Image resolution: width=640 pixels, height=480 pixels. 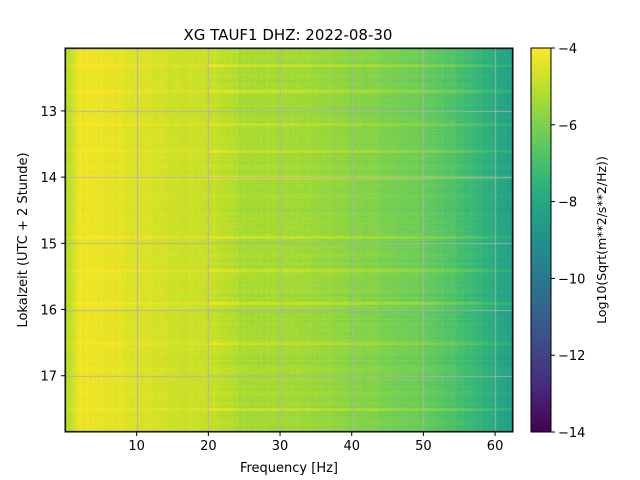 What do you see at coordinates (568, 241) in the screenshot?
I see `colorbar-ticks: −4 −6 −8 −10 −12 −14` at bounding box center [568, 241].